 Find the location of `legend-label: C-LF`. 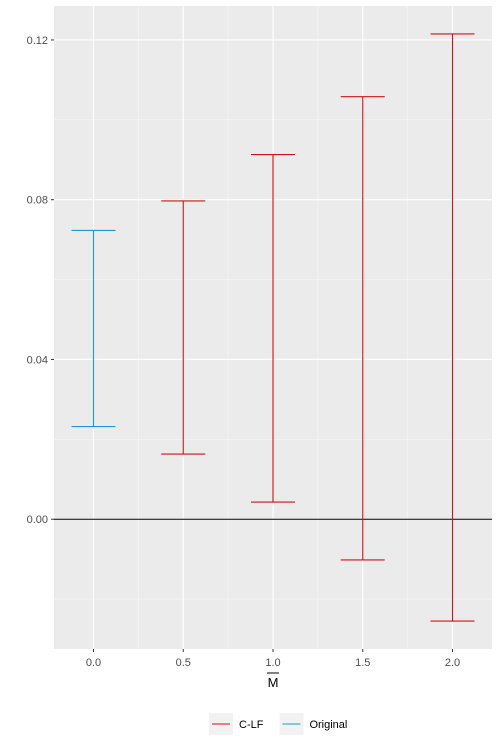

legend-label: C-LF is located at coordinates (251, 725).